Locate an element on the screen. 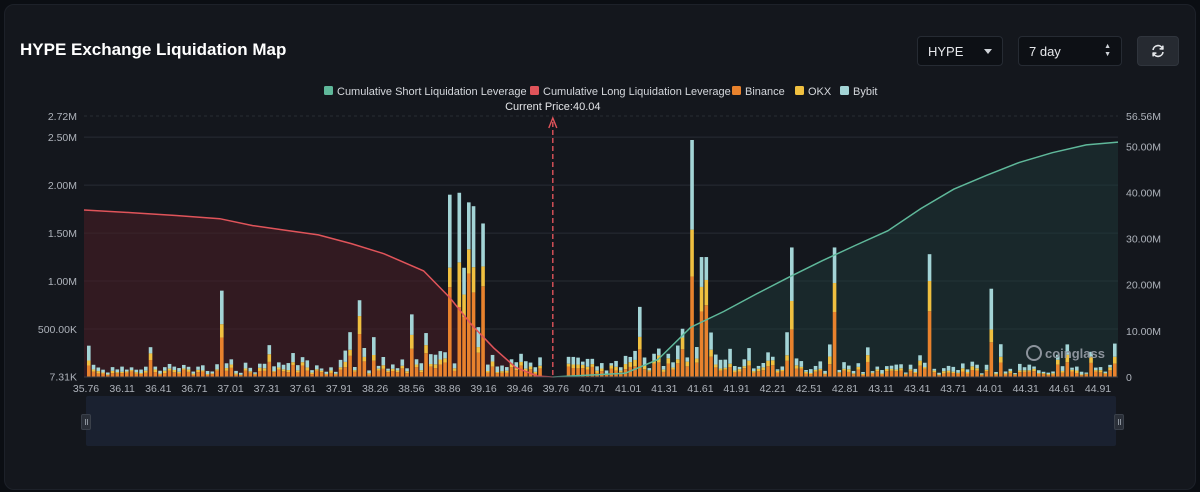 This screenshot has width=1200, height=492. refresh-button is located at coordinates (1158, 51).